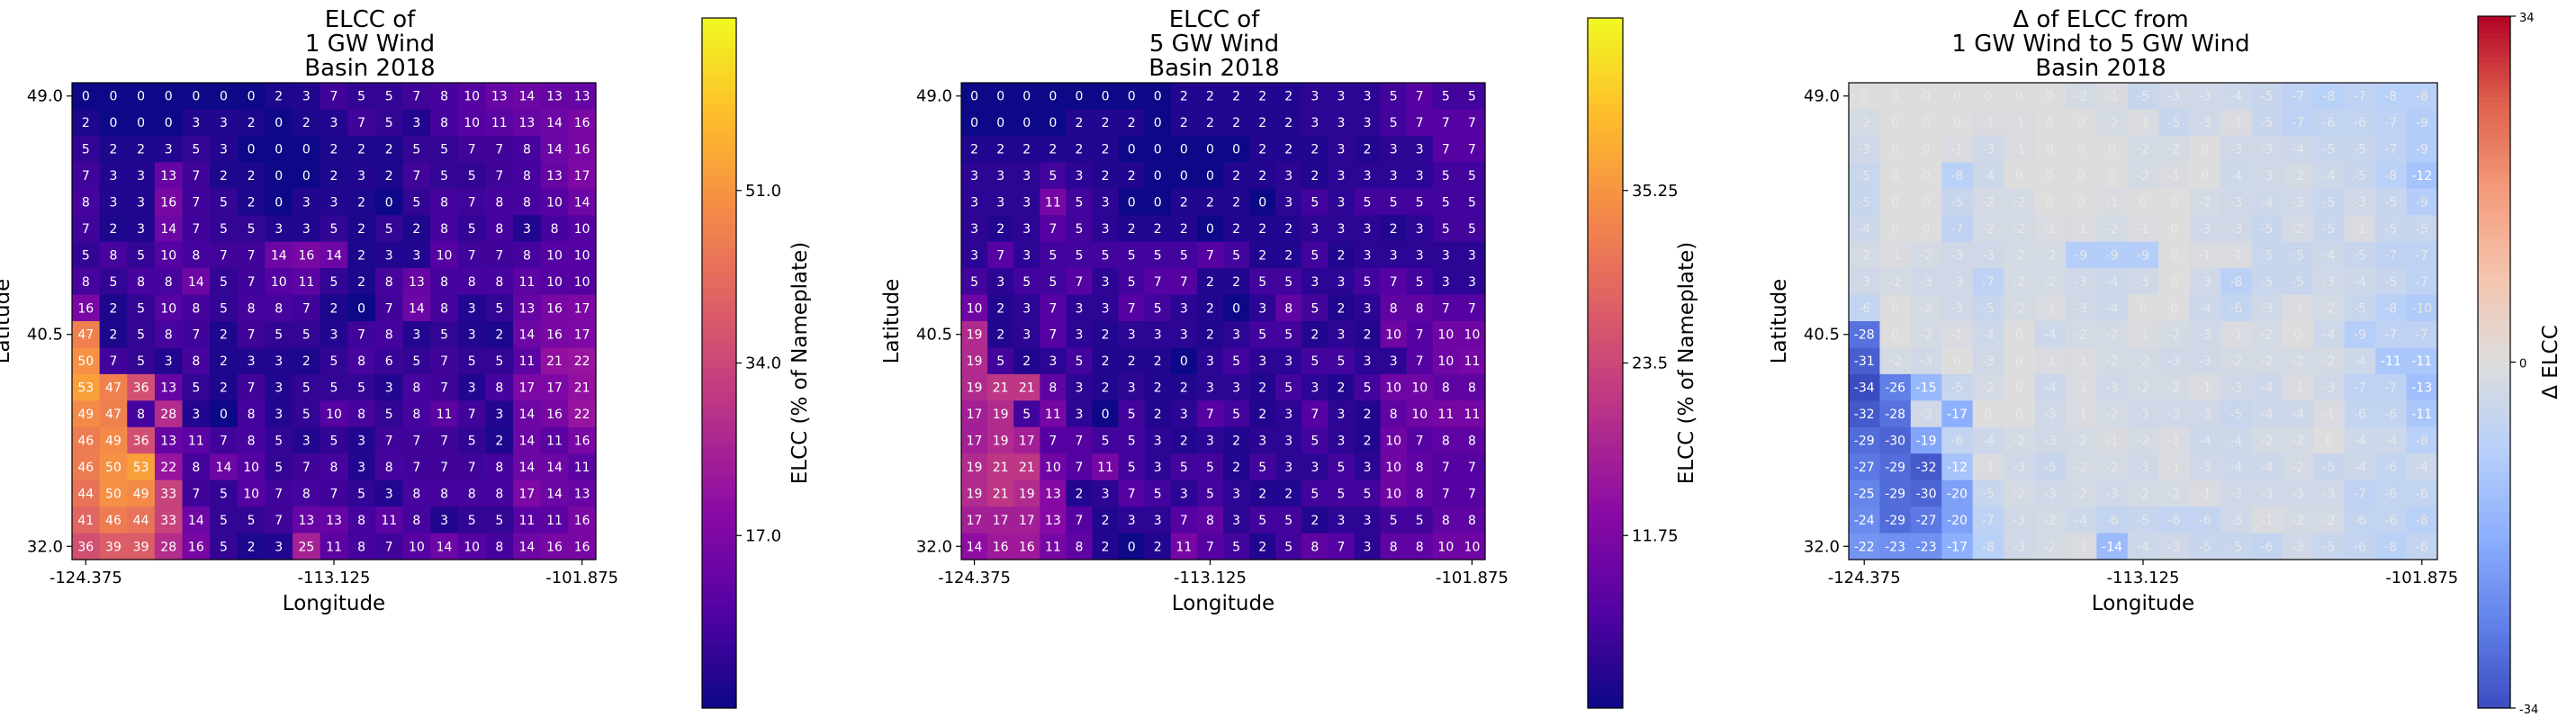 Image resolution: width=2576 pixels, height=726 pixels. I want to click on cell-value-label: -4, so click(2050, 335).